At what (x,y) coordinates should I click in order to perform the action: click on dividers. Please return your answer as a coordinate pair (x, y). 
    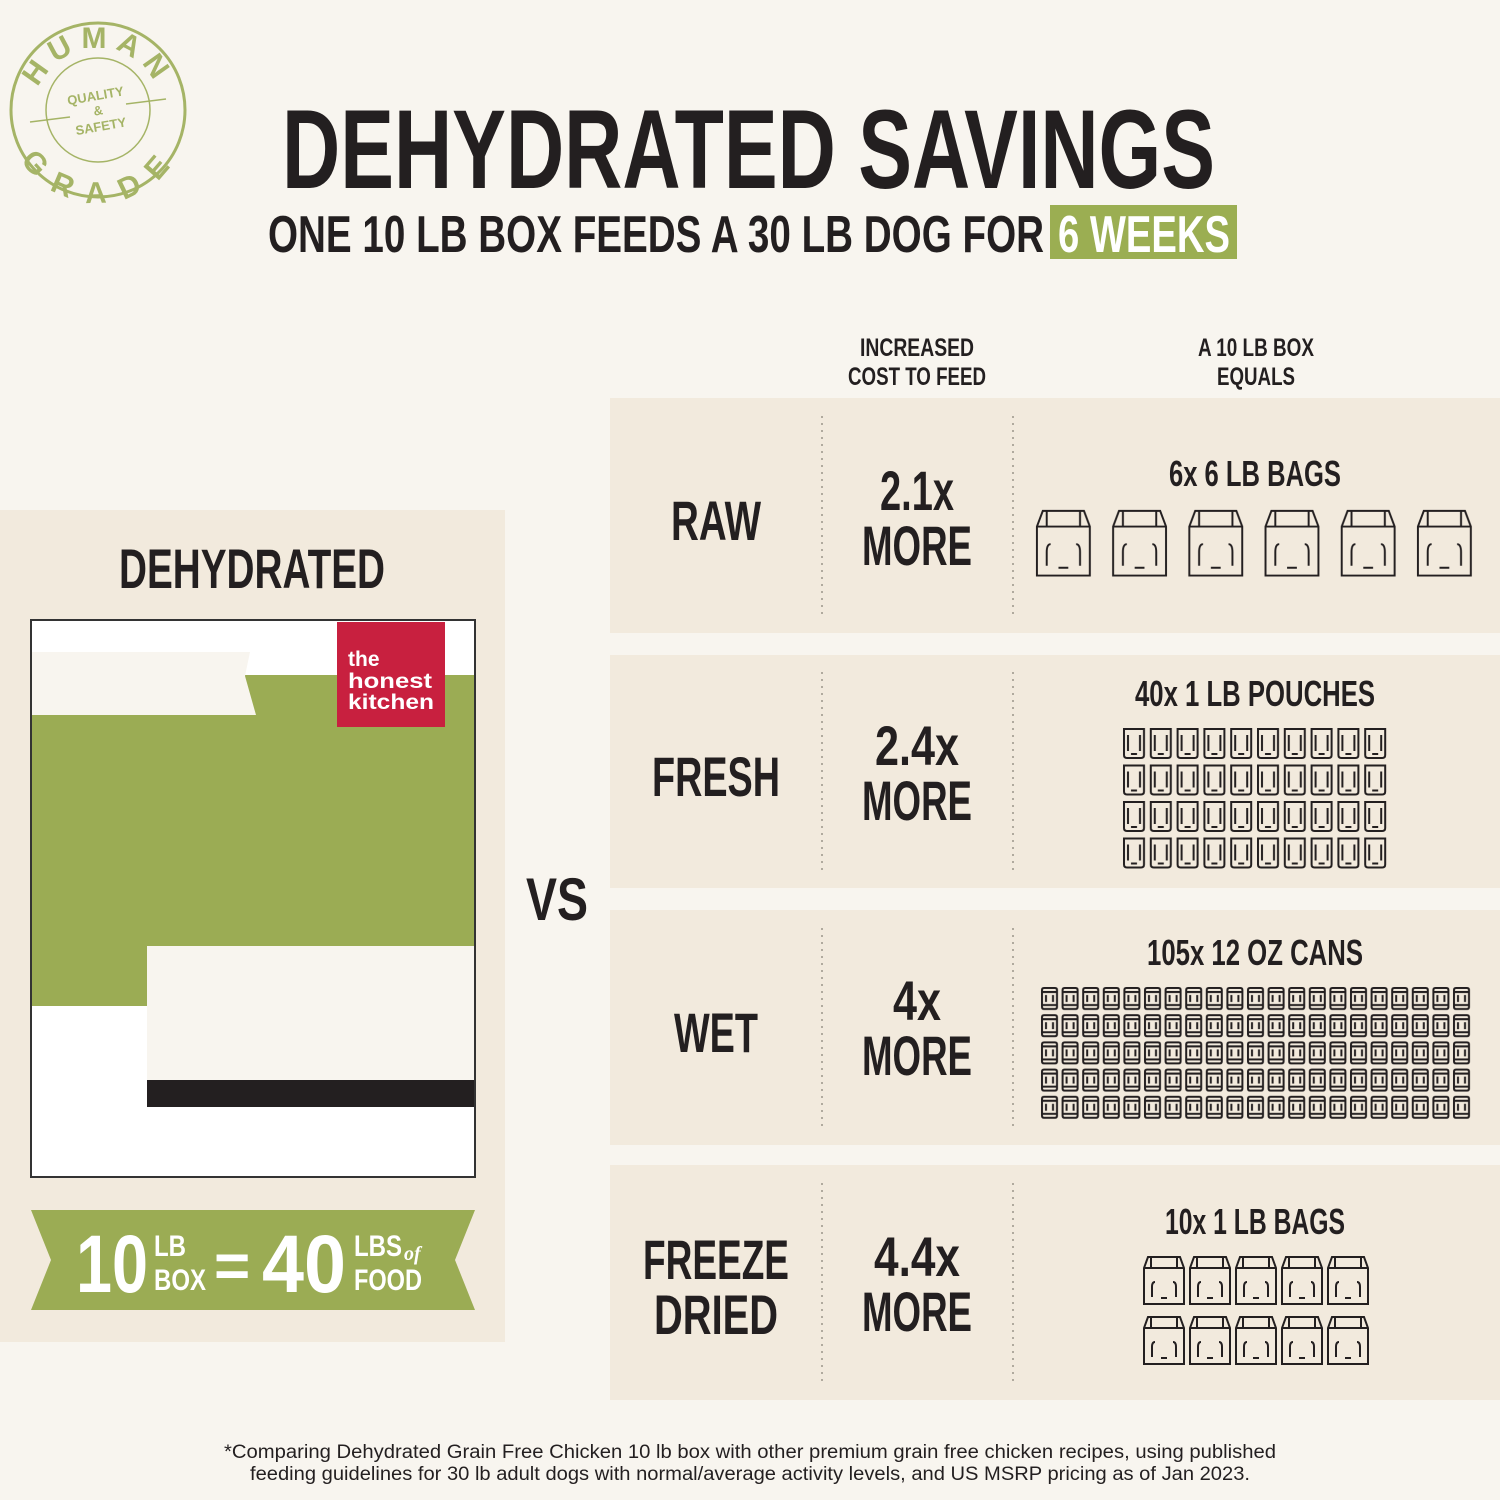
    Looking at the image, I should click on (917, 899).